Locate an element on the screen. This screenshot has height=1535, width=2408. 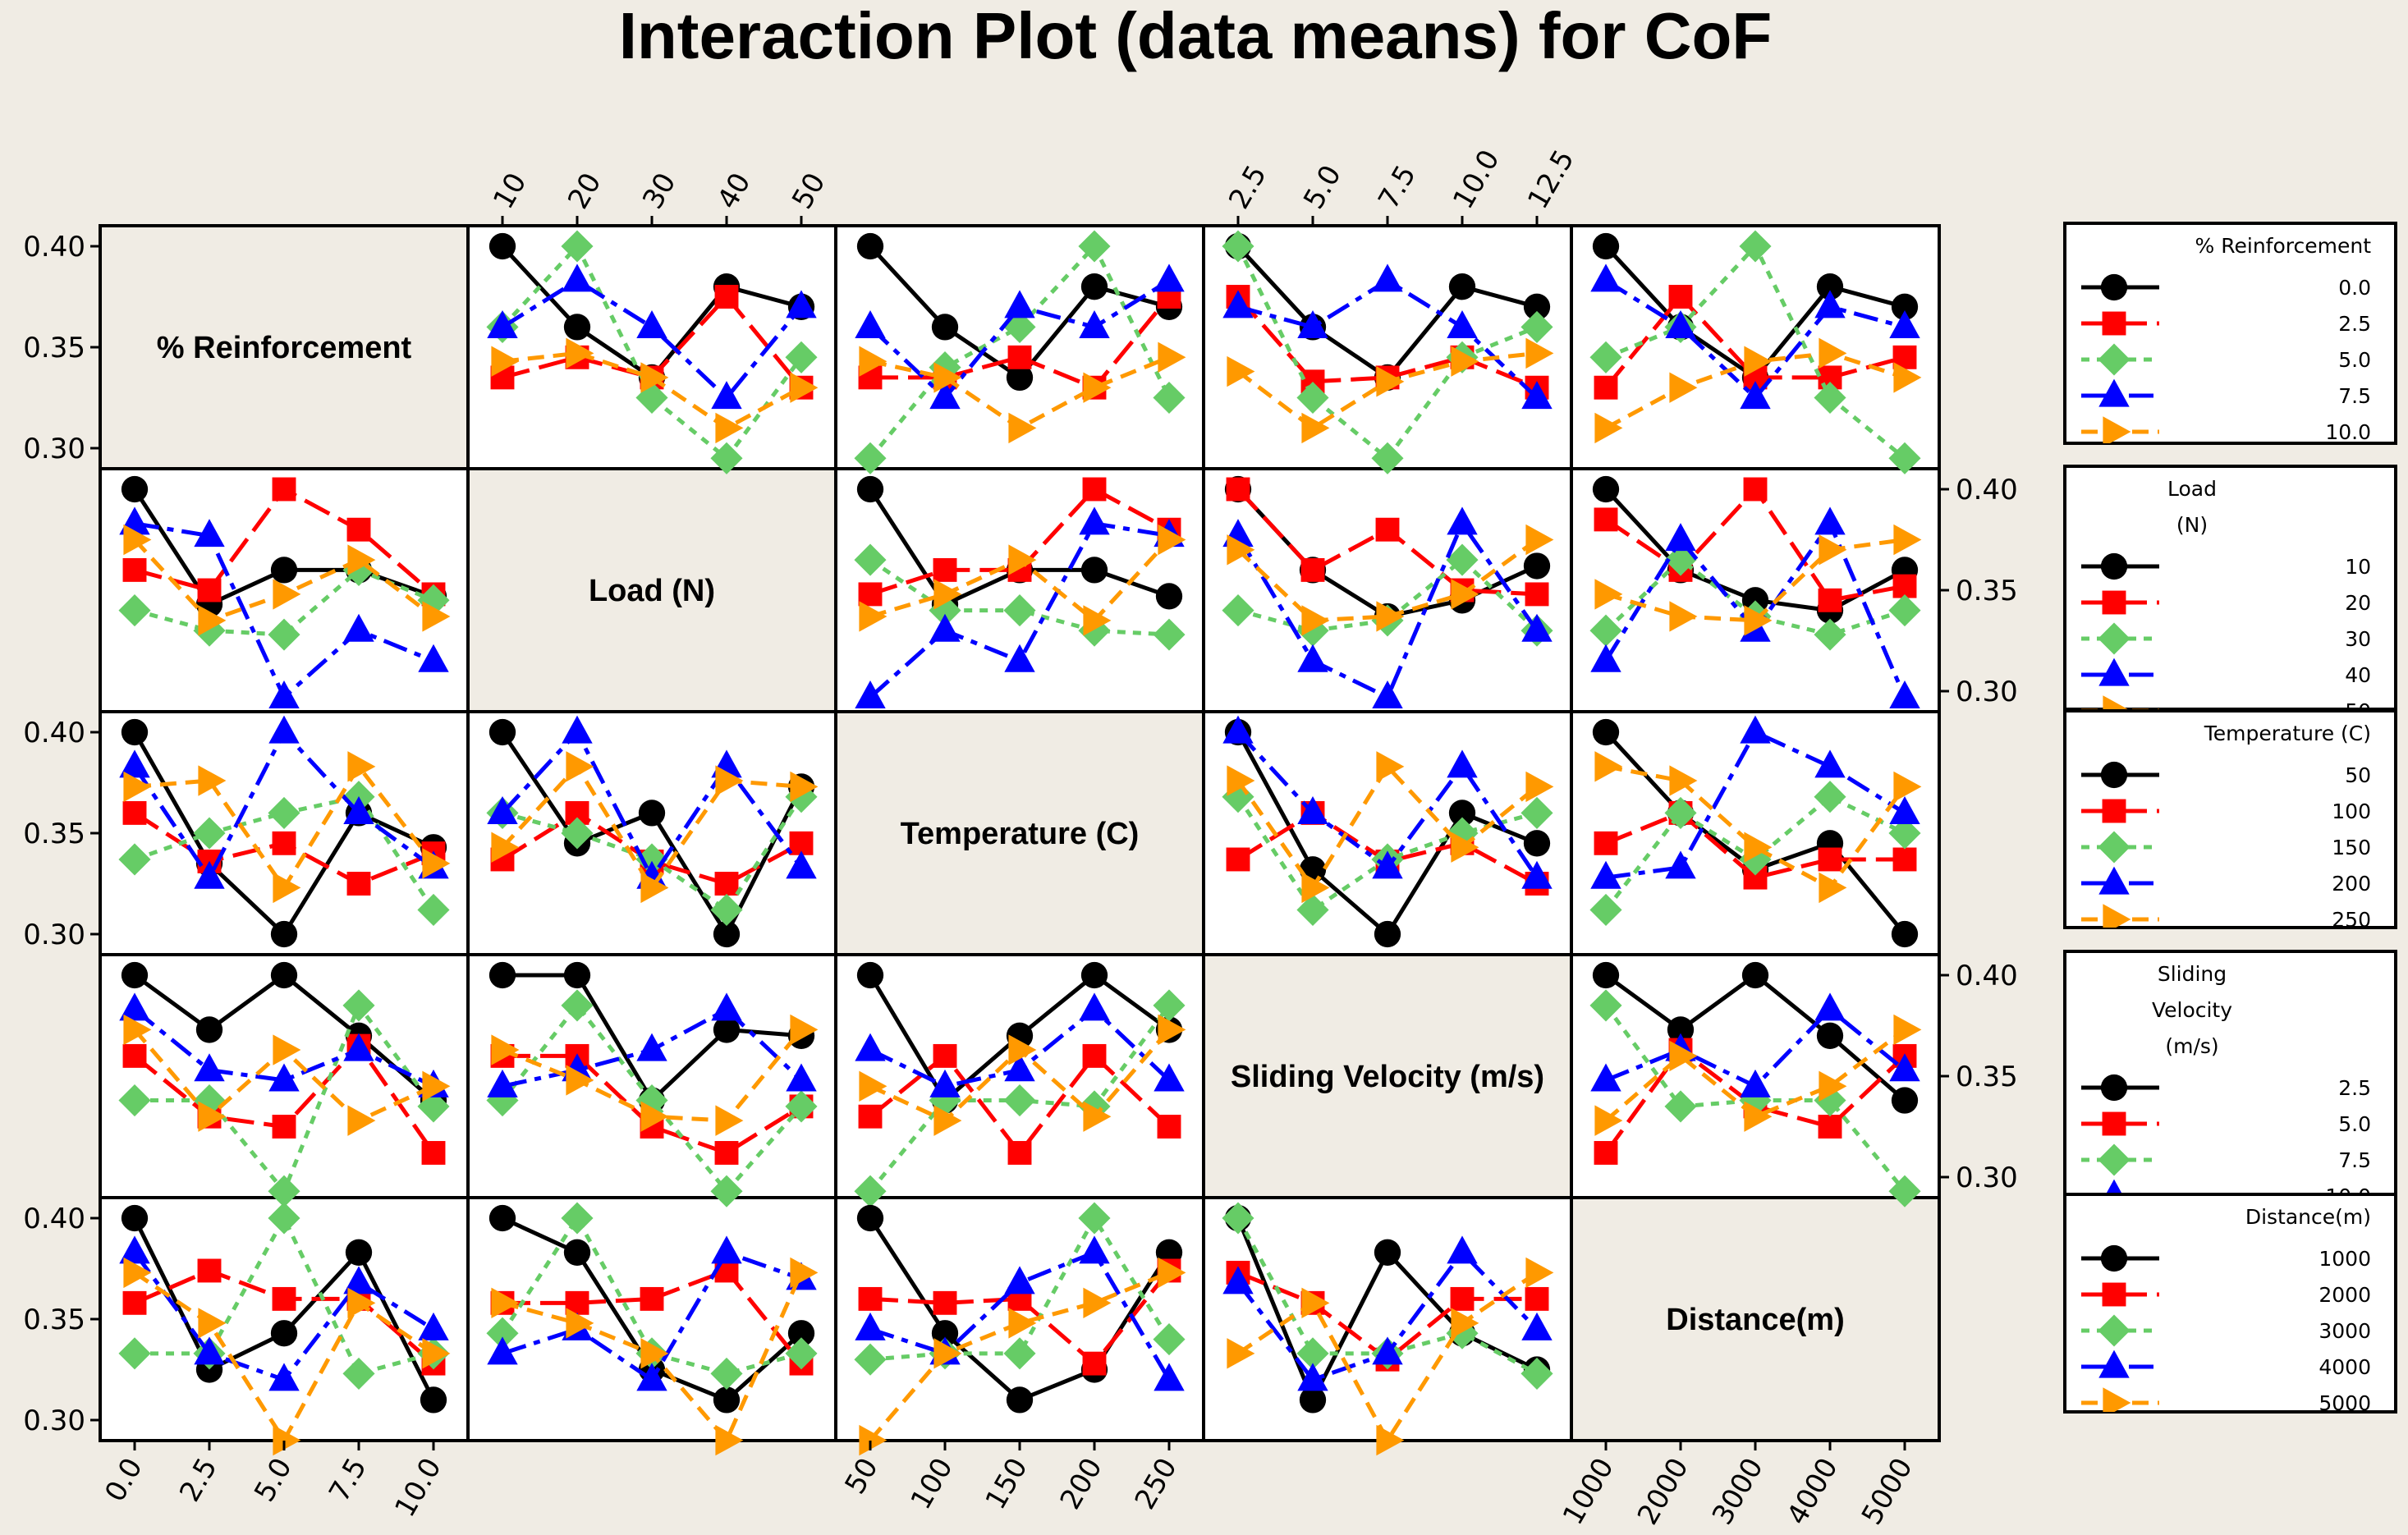
legend-level-label: 5.0 is located at coordinates (2354, 360).